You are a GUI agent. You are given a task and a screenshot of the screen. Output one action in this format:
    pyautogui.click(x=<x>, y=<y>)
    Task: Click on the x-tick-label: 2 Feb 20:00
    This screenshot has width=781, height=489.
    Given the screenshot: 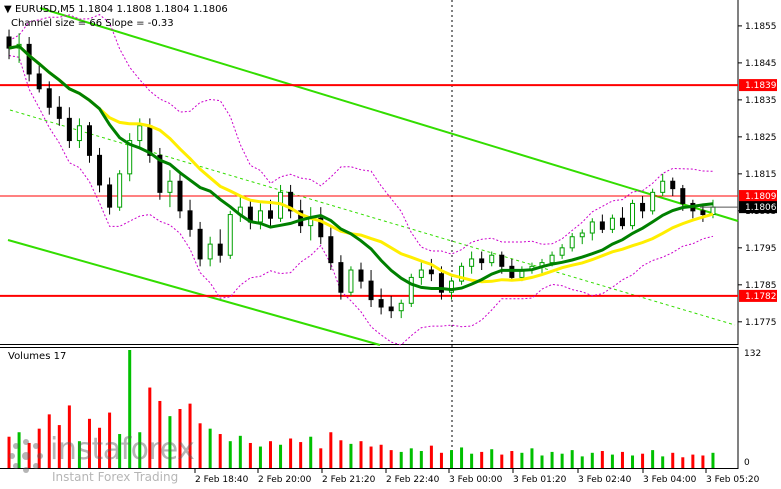 What is the action you would take?
    pyautogui.click(x=285, y=480)
    